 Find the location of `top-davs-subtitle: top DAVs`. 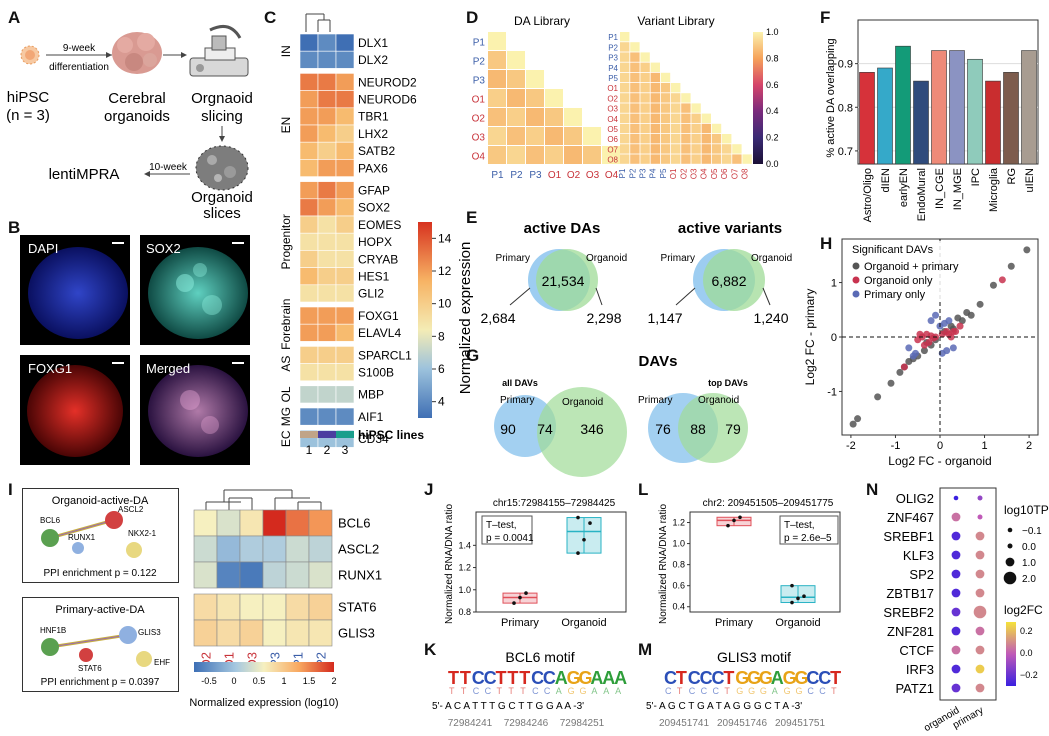

top-davs-subtitle: top DAVs is located at coordinates (728, 383).